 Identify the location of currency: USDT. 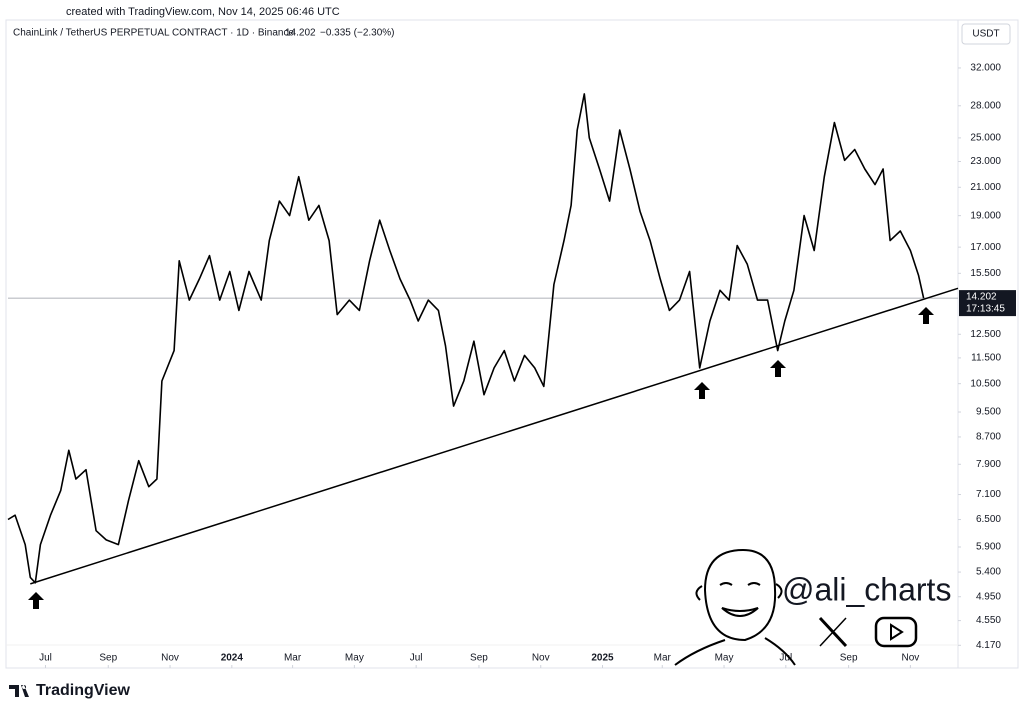
(985, 34).